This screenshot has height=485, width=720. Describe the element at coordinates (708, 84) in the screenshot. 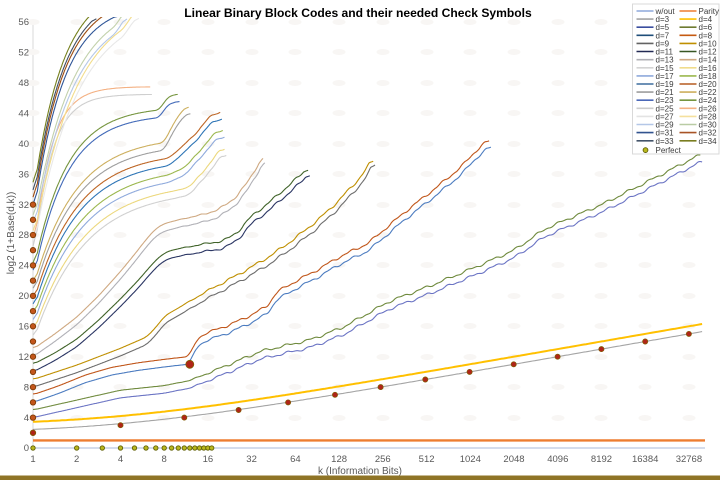

I see `svg-text: d=20` at that location.